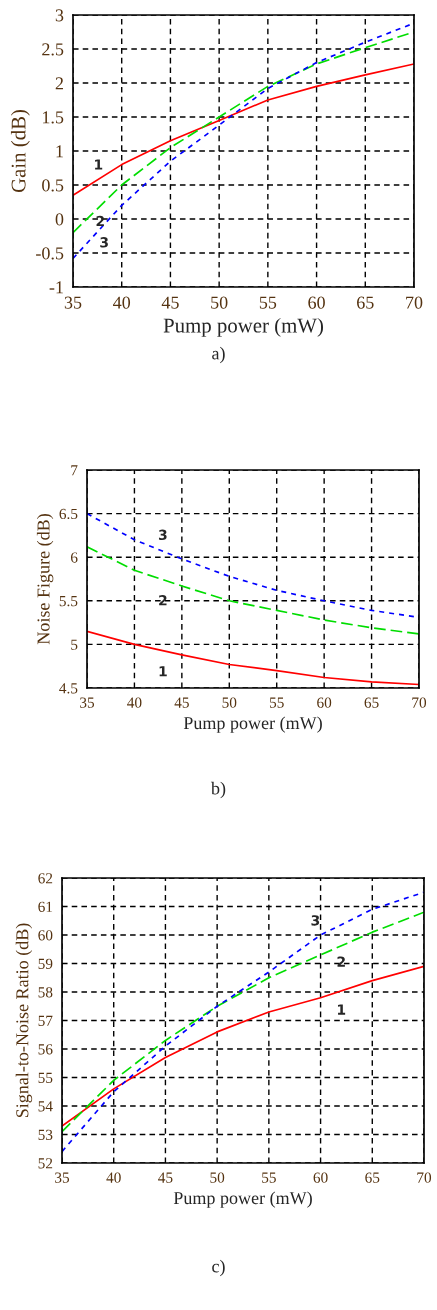  What do you see at coordinates (59, 83) in the screenshot?
I see `y-tick-label: 2` at bounding box center [59, 83].